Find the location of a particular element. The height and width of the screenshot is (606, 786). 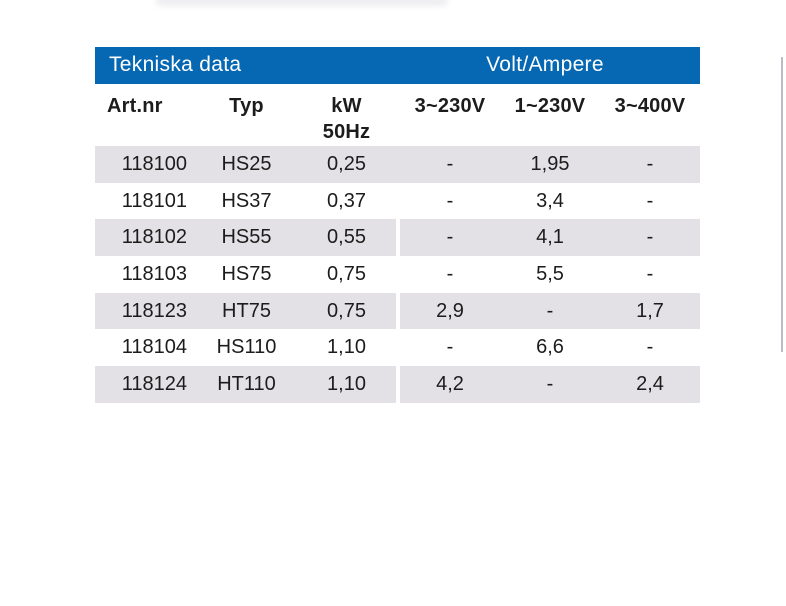

page-edge-line is located at coordinates (782, 204).